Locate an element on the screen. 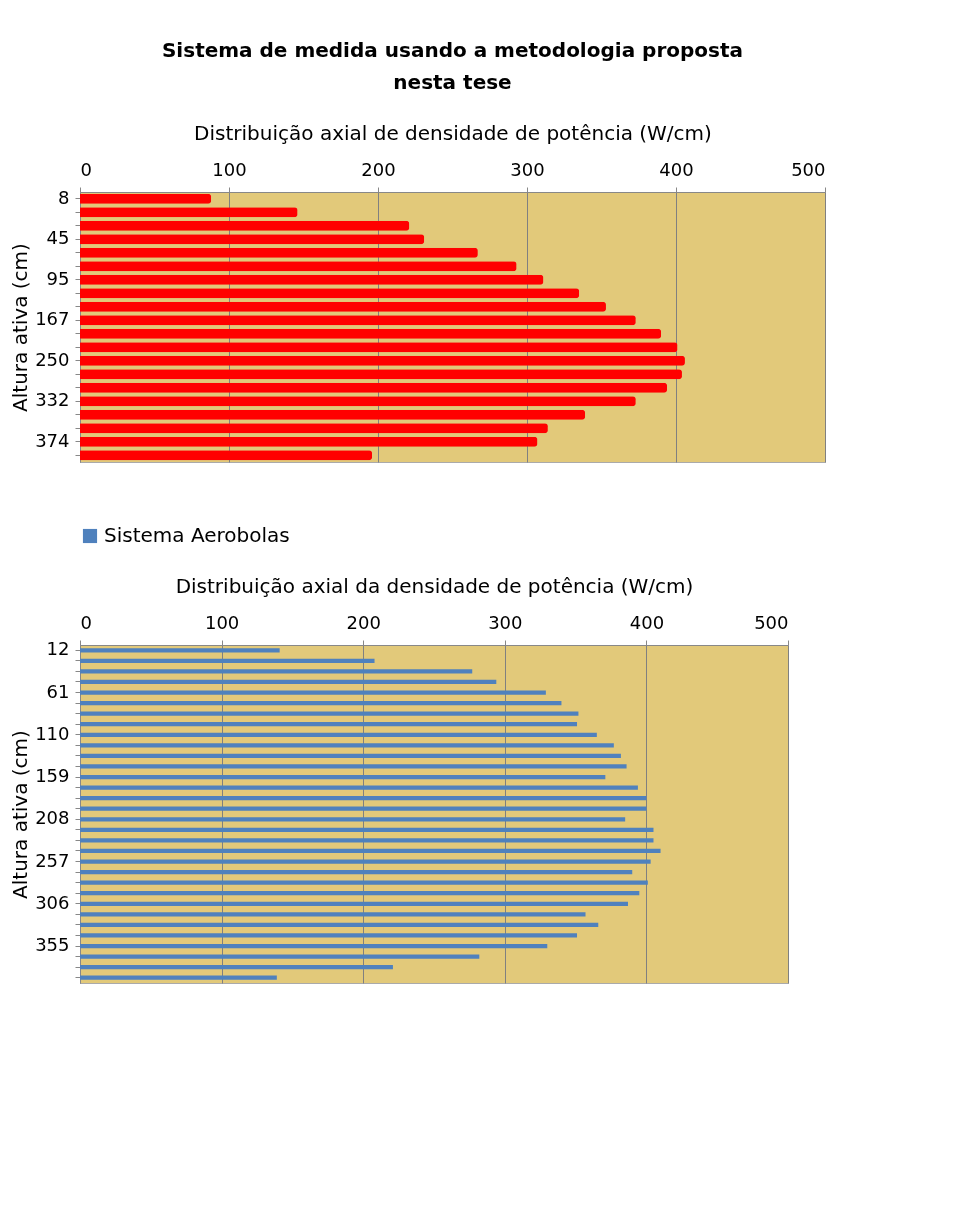 The width and height of the screenshot is (957, 1220). y-tick-label: 208 is located at coordinates (52, 818).